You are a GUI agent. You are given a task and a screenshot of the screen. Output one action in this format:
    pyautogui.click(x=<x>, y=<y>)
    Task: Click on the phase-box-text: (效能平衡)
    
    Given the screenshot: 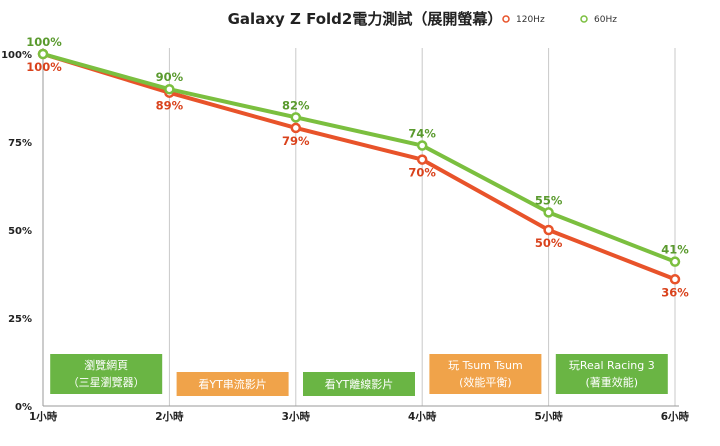 What is the action you would take?
    pyautogui.click(x=485, y=382)
    